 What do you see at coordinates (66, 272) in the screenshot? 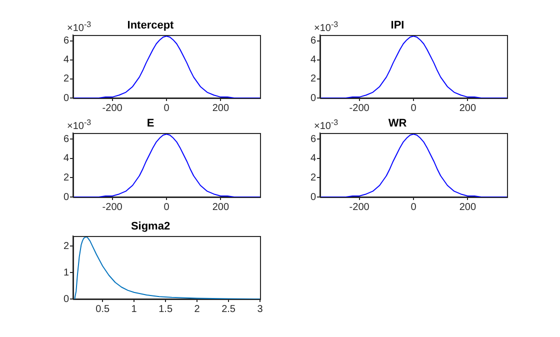
I see `y-tick-label: 1` at bounding box center [66, 272].